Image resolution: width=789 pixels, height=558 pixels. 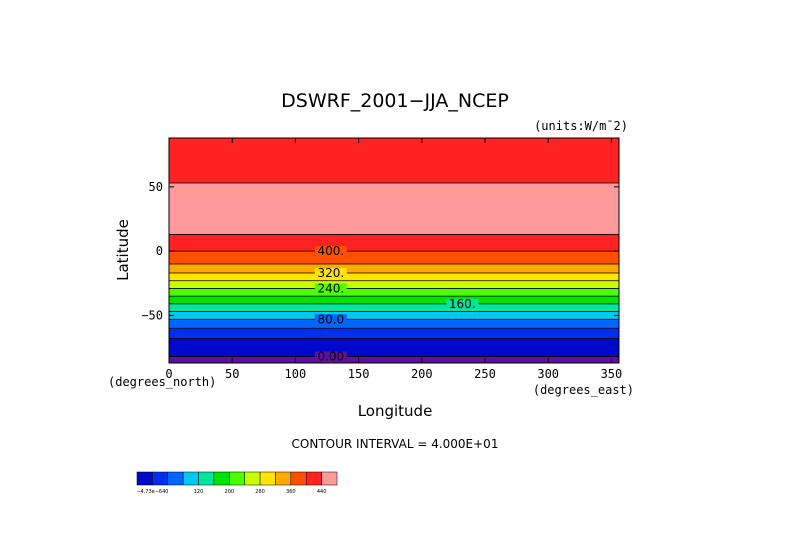 What do you see at coordinates (395, 444) in the screenshot?
I see `contour-interval-note: CONTOUR INTERVAL = 4.000E+01` at bounding box center [395, 444].